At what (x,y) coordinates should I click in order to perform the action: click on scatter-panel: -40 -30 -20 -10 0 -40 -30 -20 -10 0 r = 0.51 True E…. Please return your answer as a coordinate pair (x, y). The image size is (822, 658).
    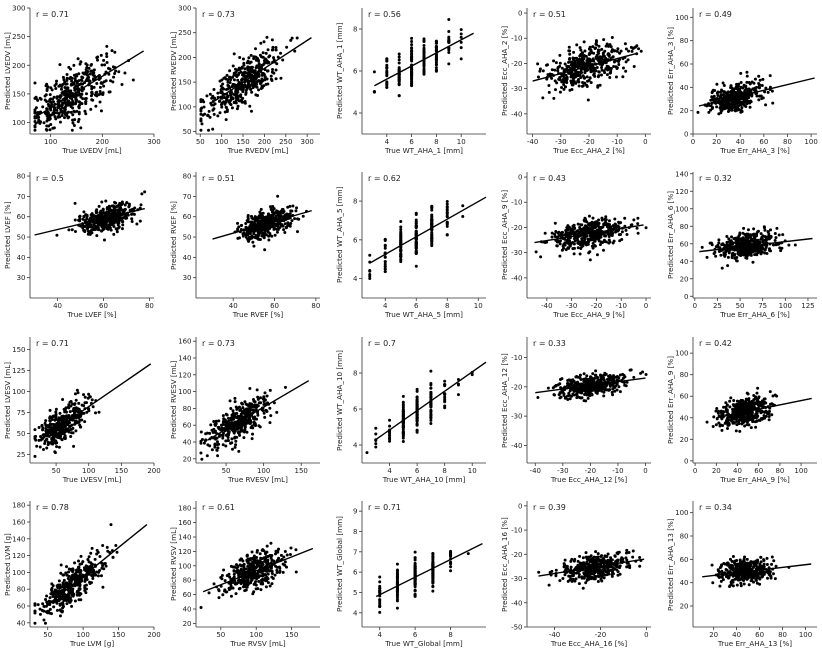
    Looking at the image, I should click on (579, 82).